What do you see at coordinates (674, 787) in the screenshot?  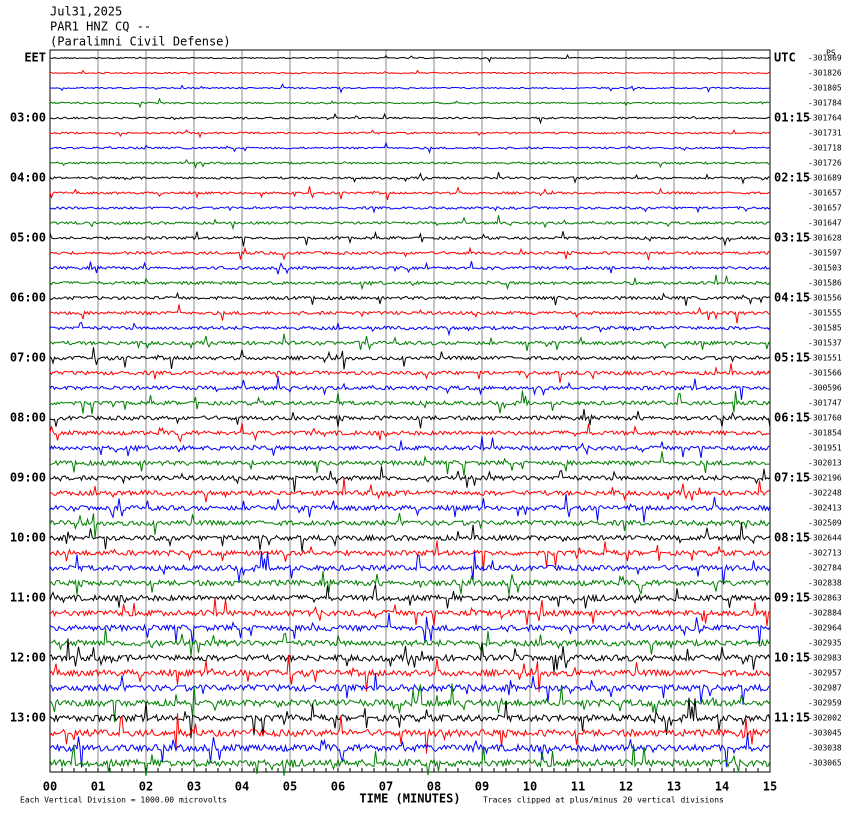 I see `x-tick-label: 13` at bounding box center [674, 787].